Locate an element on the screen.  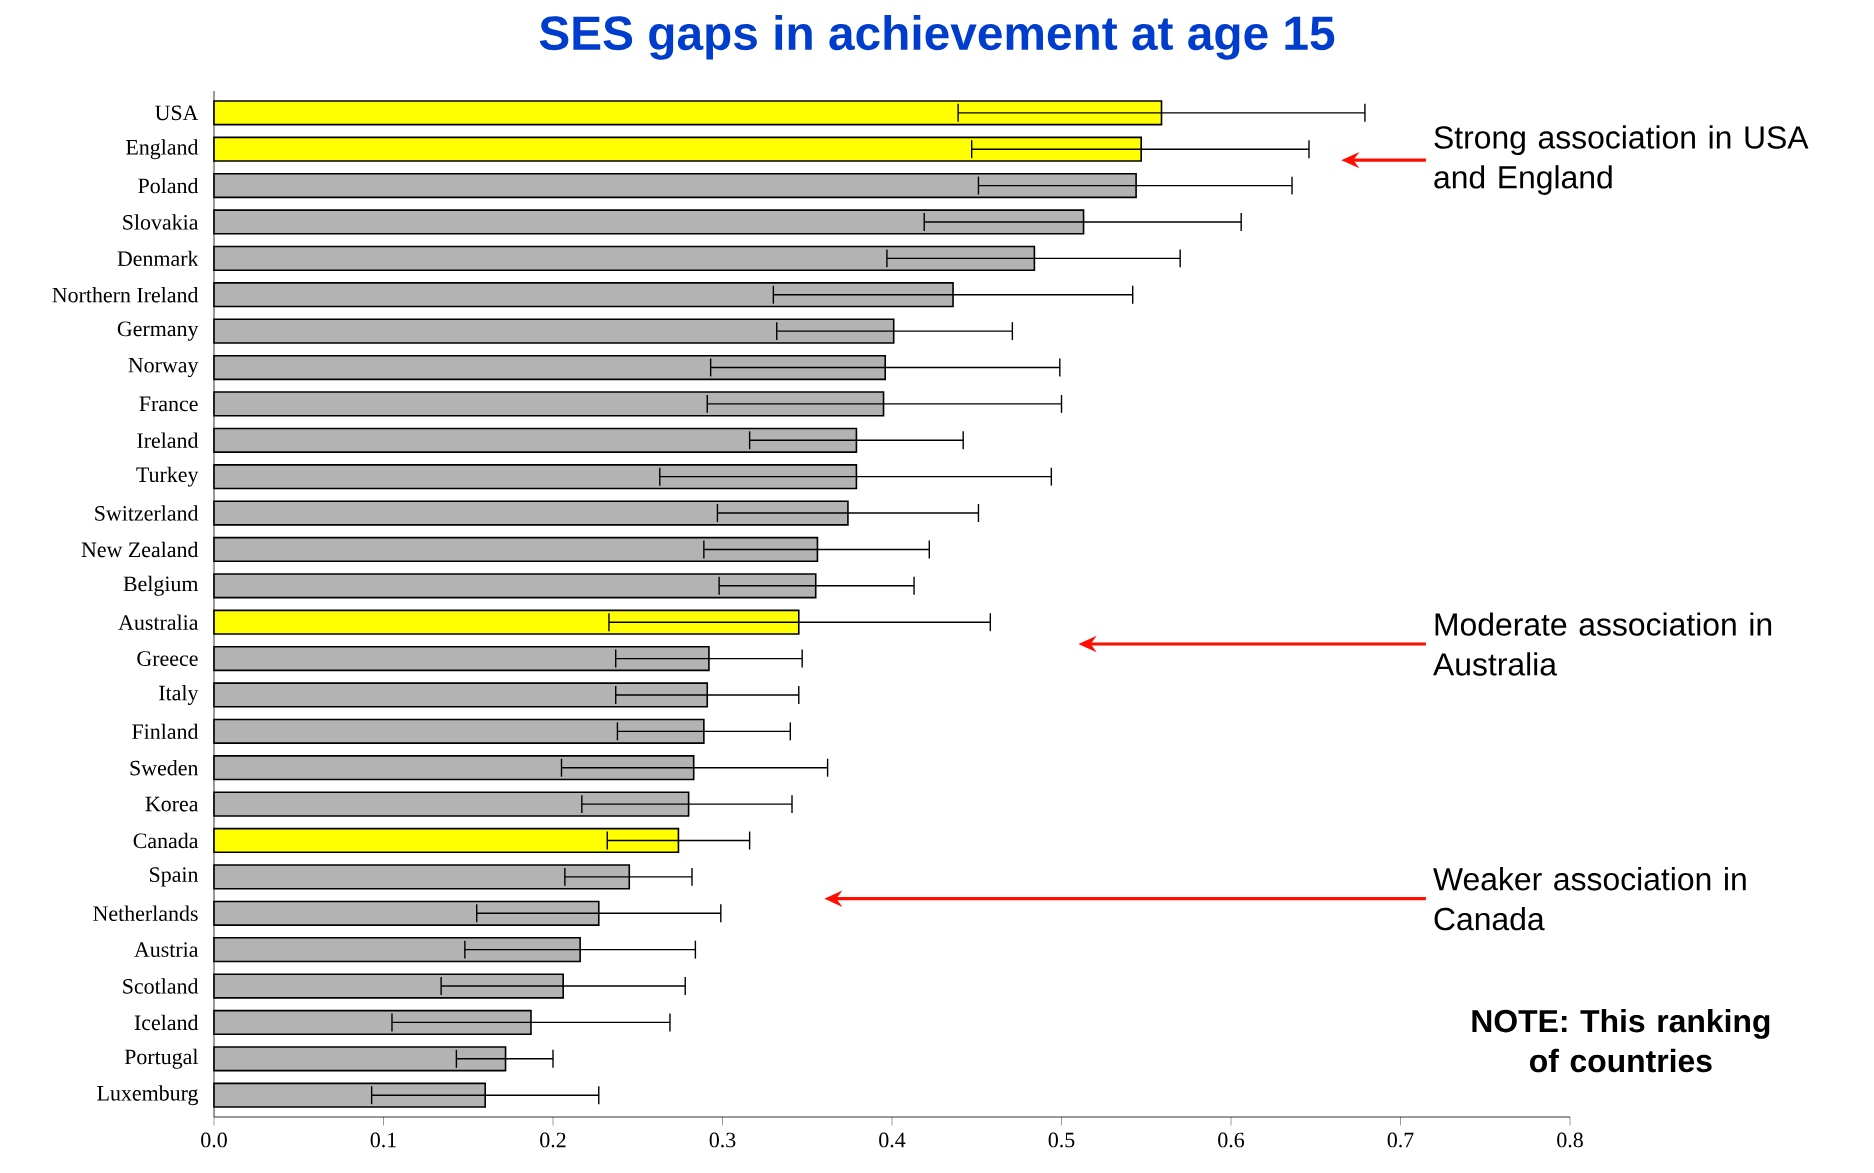
y-tick-label: Austria is located at coordinates (166, 950).